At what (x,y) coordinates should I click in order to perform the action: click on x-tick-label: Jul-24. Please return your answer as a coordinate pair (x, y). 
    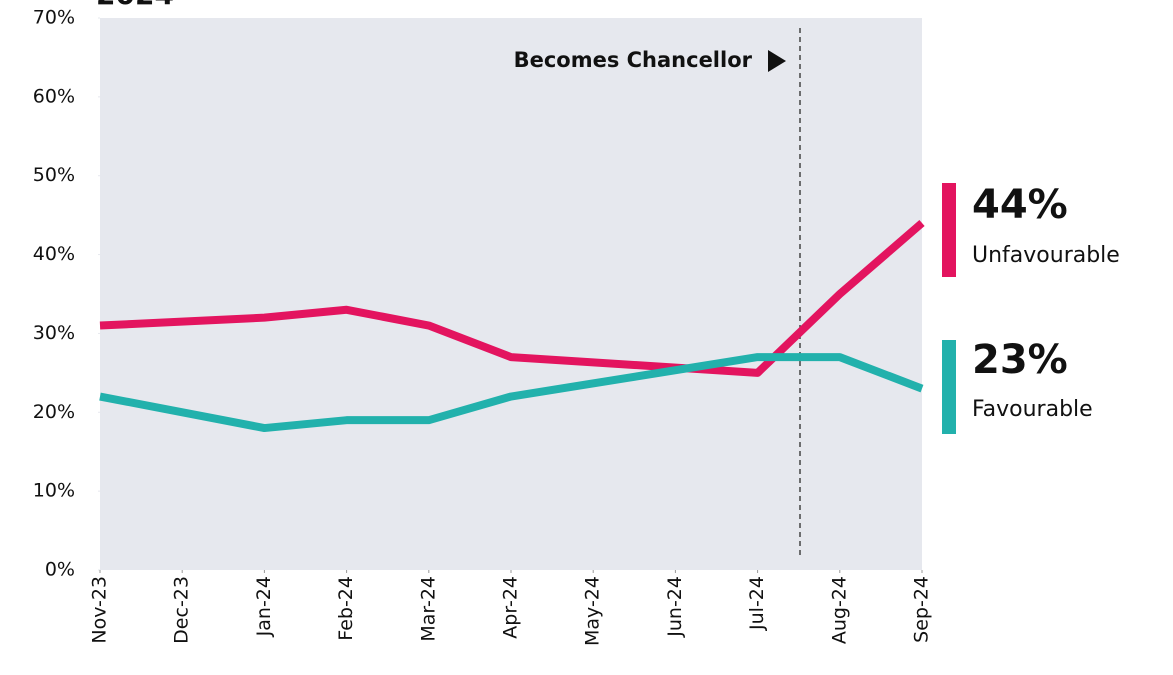
    Looking at the image, I should click on (757, 603).